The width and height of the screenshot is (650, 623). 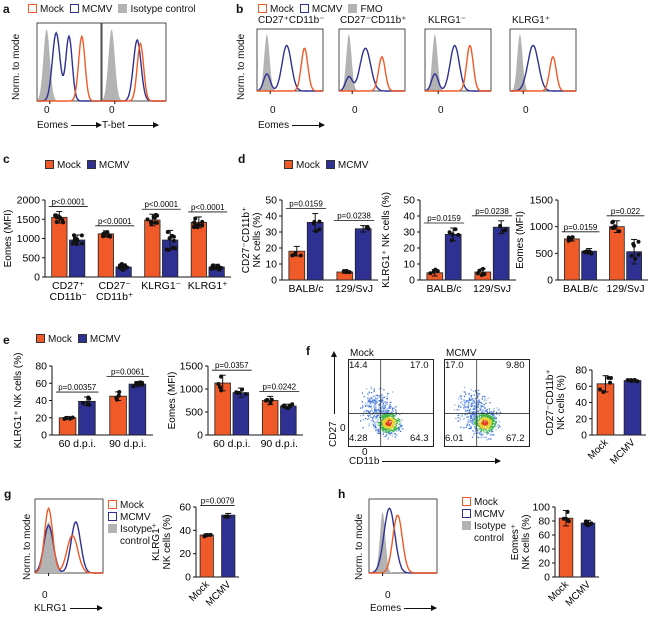 I want to click on legend-mock: Mock, so click(x=126, y=505).